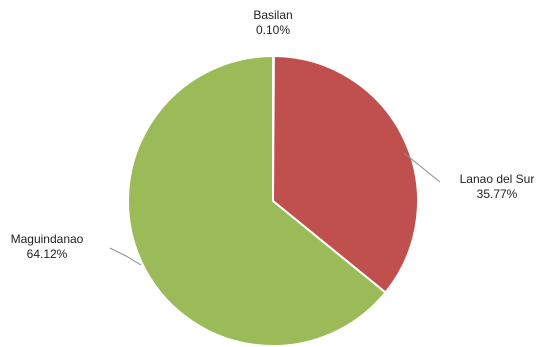  Describe the element at coordinates (47, 254) in the screenshot. I see `slice-value-label: 64.12%` at that location.